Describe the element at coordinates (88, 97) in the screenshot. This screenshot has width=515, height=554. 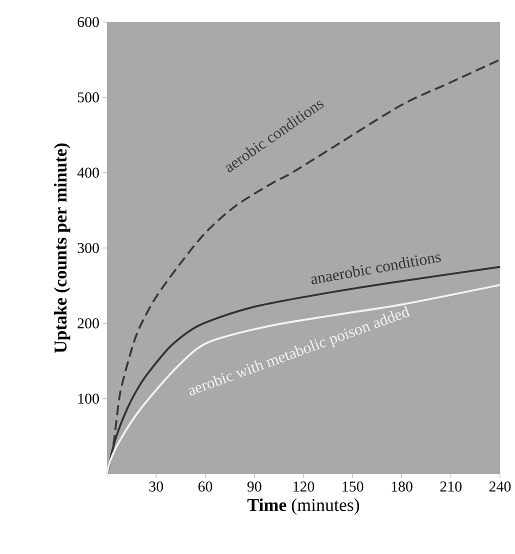
I see `y-tick-label: 500` at that location.